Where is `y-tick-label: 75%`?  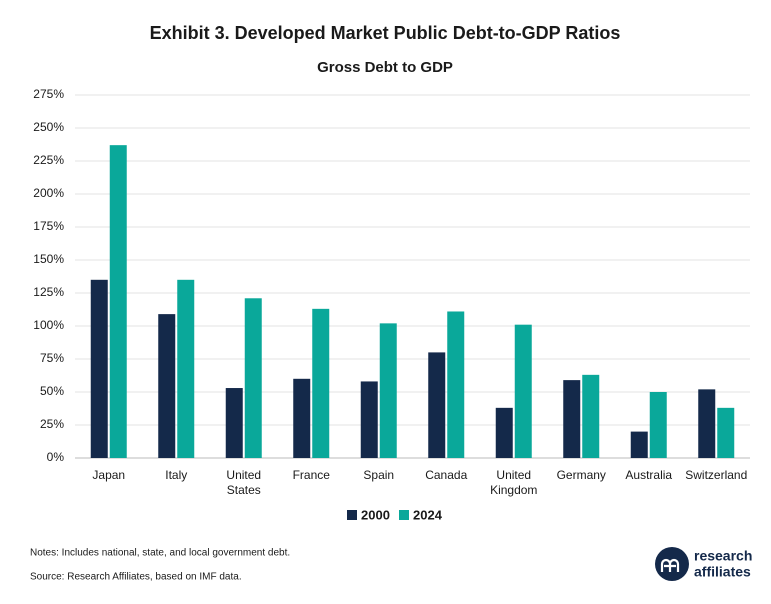
y-tick-label: 75% is located at coordinates (52, 358).